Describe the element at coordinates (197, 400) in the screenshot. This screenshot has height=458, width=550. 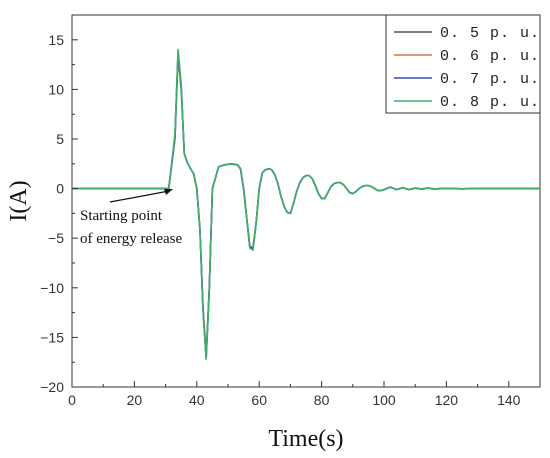
I see `x-tick-label: 40` at that location.